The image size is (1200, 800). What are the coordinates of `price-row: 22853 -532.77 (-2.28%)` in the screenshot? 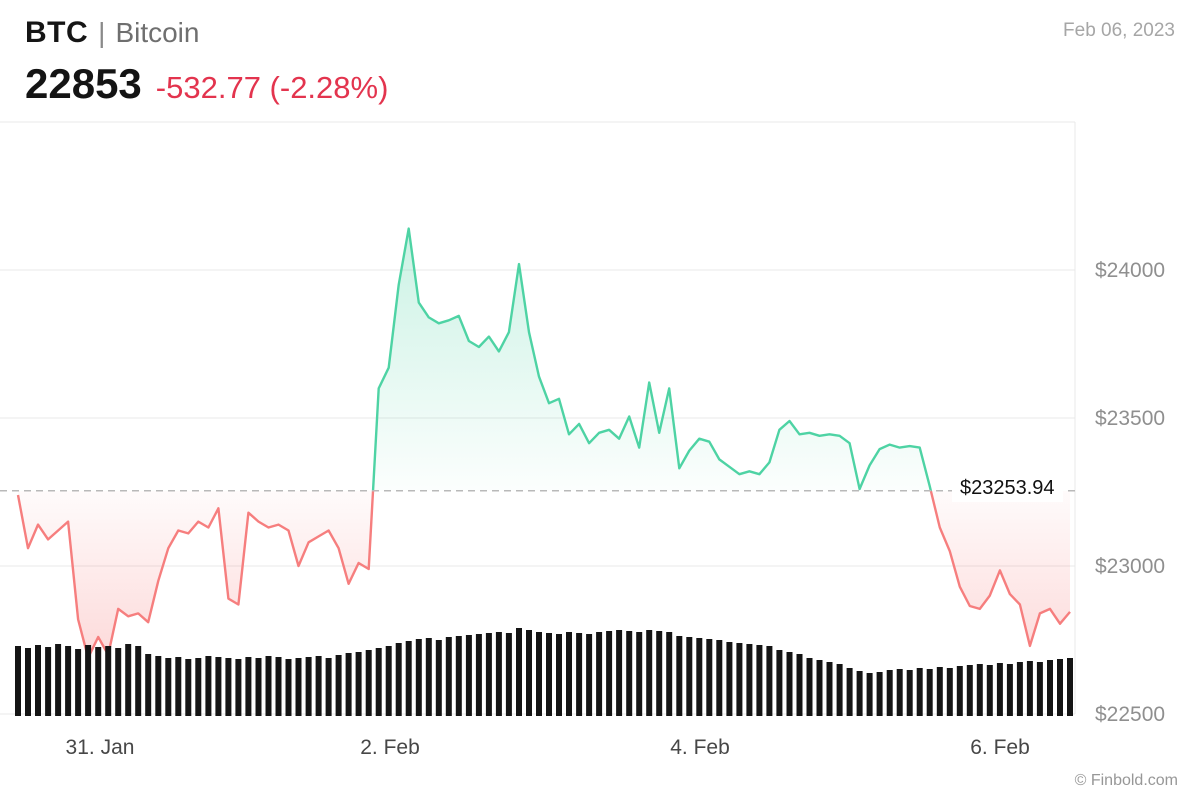 It's located at (206, 84).